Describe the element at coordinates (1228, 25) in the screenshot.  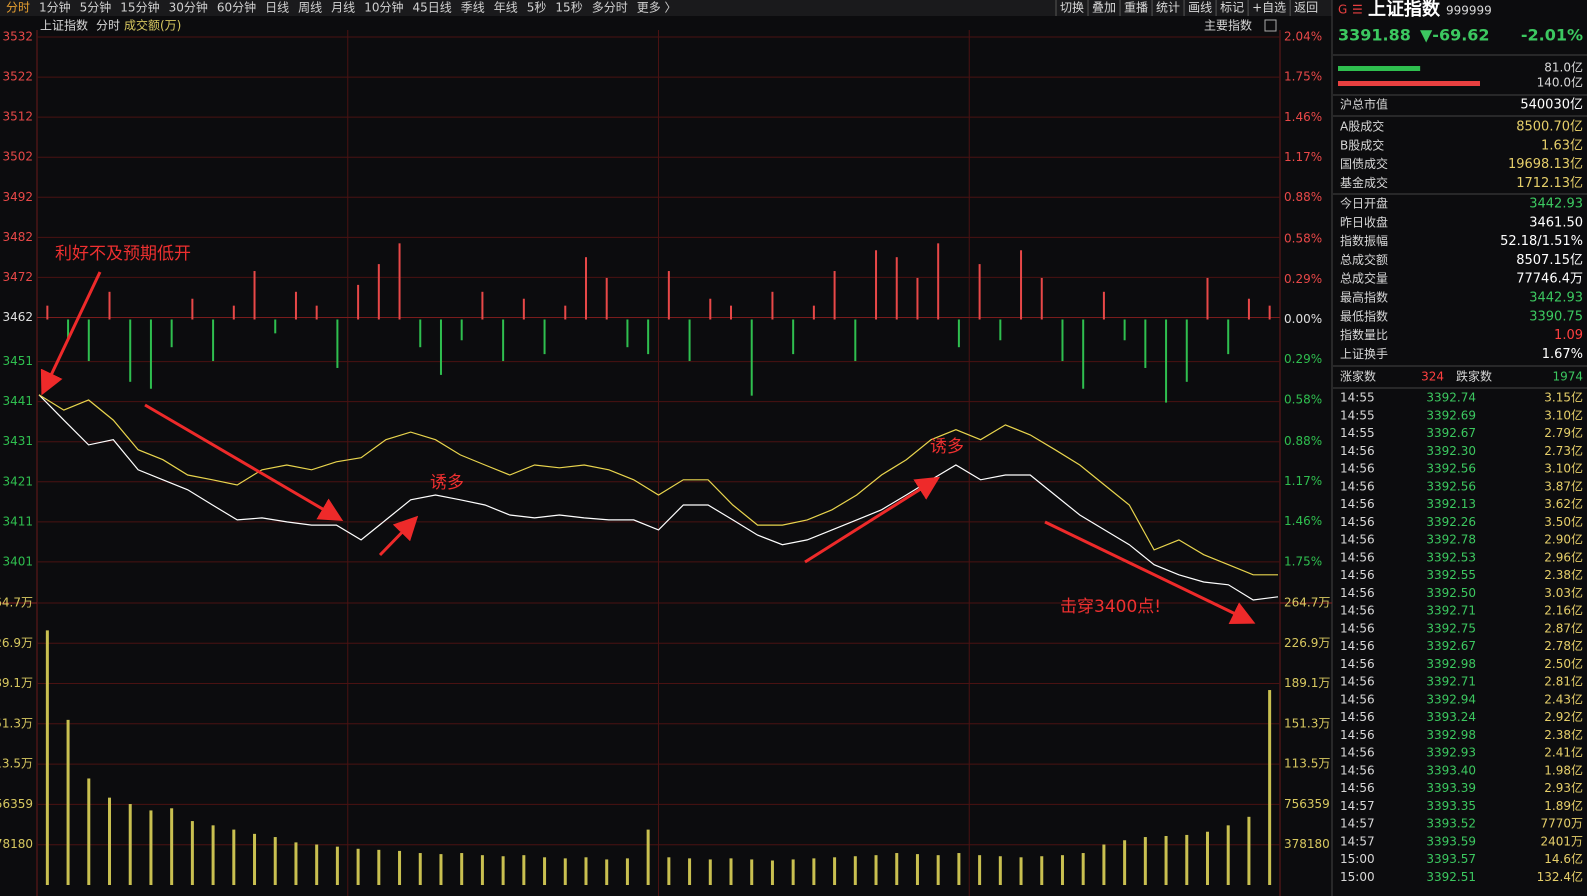
I see `indicator-label: 主要指数` at that location.